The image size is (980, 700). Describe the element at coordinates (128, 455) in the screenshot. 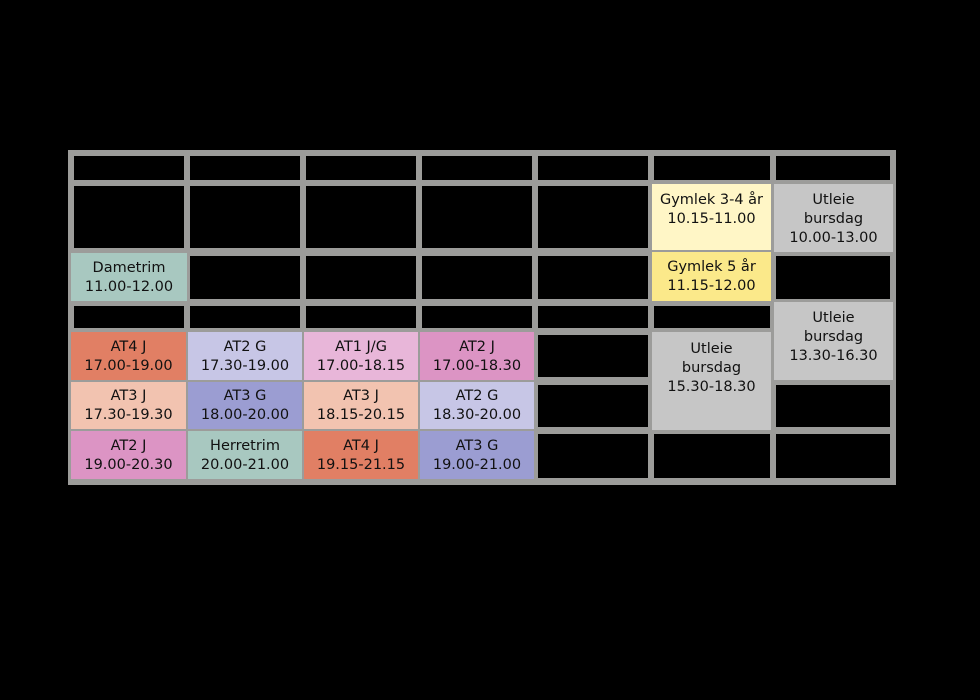

I see `session-at2-j: AT2 J 19.00-20.30` at that location.